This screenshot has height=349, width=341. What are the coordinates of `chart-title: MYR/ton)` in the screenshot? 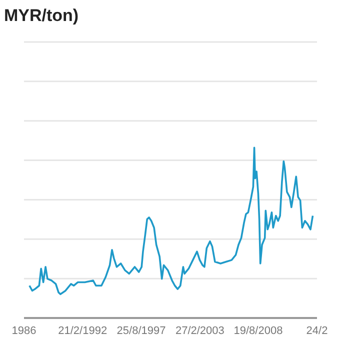 It's located at (41, 16).